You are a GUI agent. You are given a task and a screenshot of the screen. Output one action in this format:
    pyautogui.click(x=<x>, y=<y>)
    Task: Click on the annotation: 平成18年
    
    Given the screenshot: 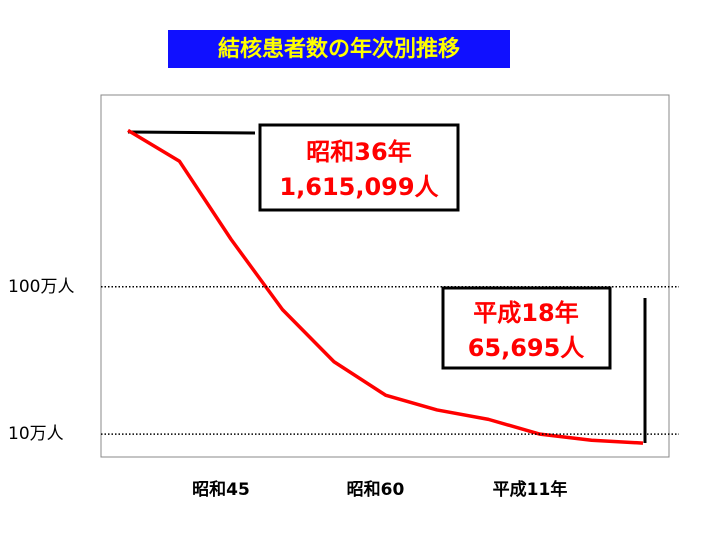 What is the action you would take?
    pyautogui.click(x=525, y=313)
    